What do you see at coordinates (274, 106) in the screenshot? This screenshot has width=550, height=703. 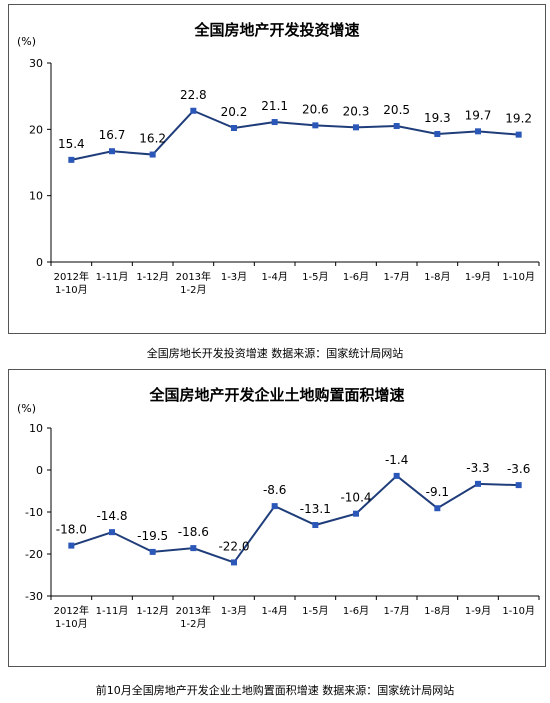 I see `data-label: 21.1` at bounding box center [274, 106].